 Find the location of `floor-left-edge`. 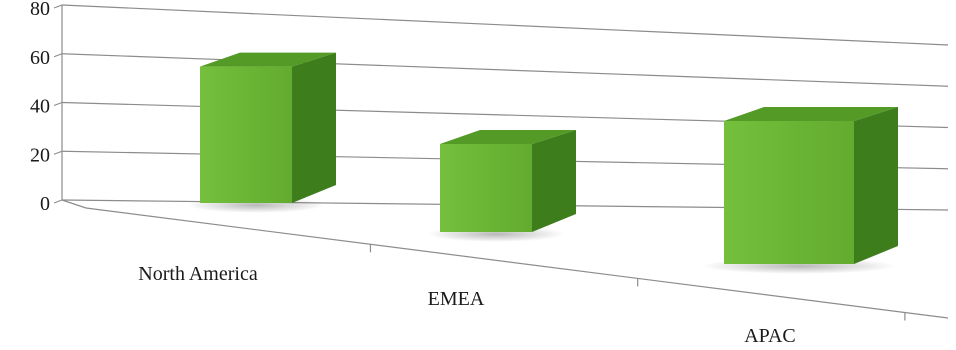

floor-left-edge is located at coordinates (74, 204).